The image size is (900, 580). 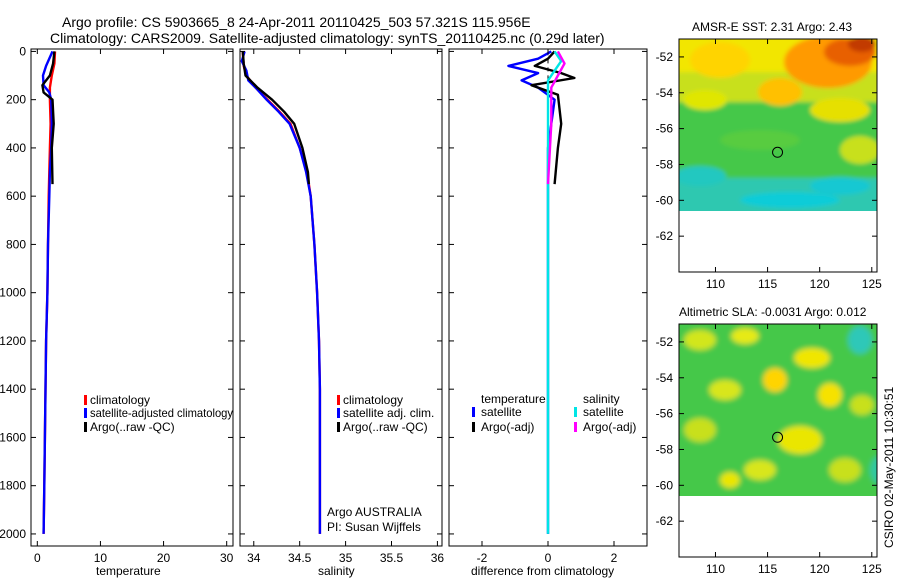 I want to click on temperature-xtick-label: 0, so click(x=37, y=558).